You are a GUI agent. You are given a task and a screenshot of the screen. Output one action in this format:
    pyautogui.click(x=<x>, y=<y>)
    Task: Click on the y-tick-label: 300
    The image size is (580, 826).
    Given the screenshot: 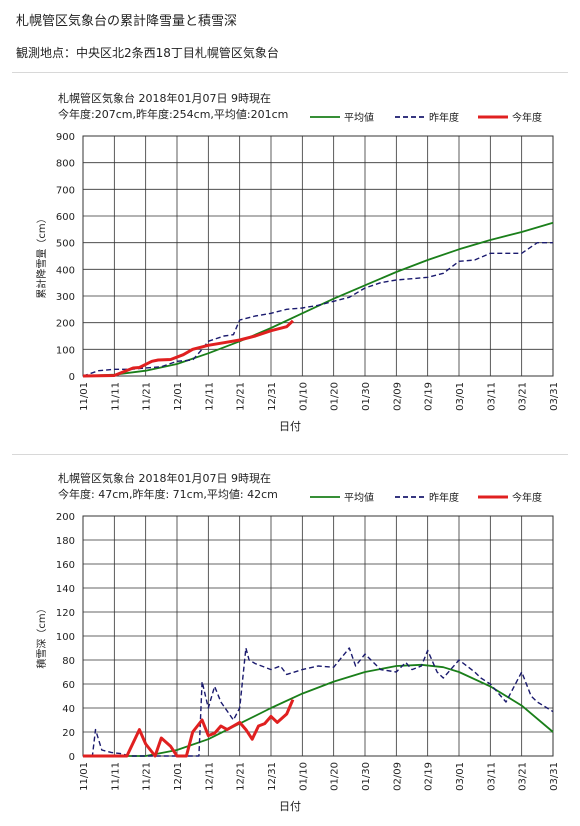 What is the action you would take?
    pyautogui.click(x=65, y=297)
    